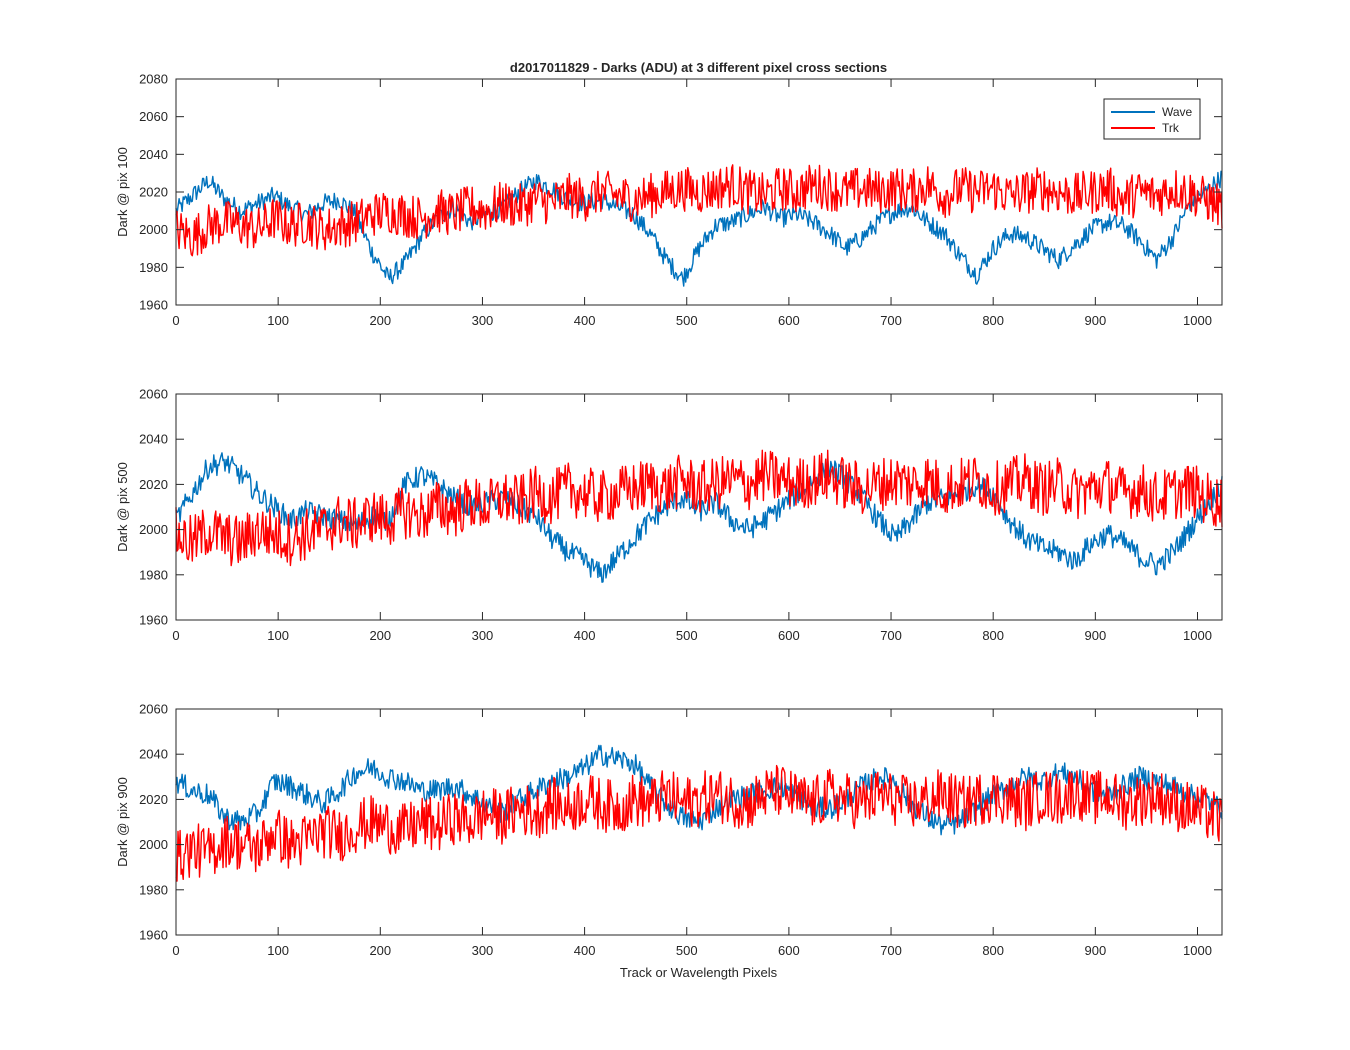 This screenshot has width=1350, height=1050. What do you see at coordinates (1171, 128) in the screenshot?
I see `legend-label-trk: Trk` at bounding box center [1171, 128].